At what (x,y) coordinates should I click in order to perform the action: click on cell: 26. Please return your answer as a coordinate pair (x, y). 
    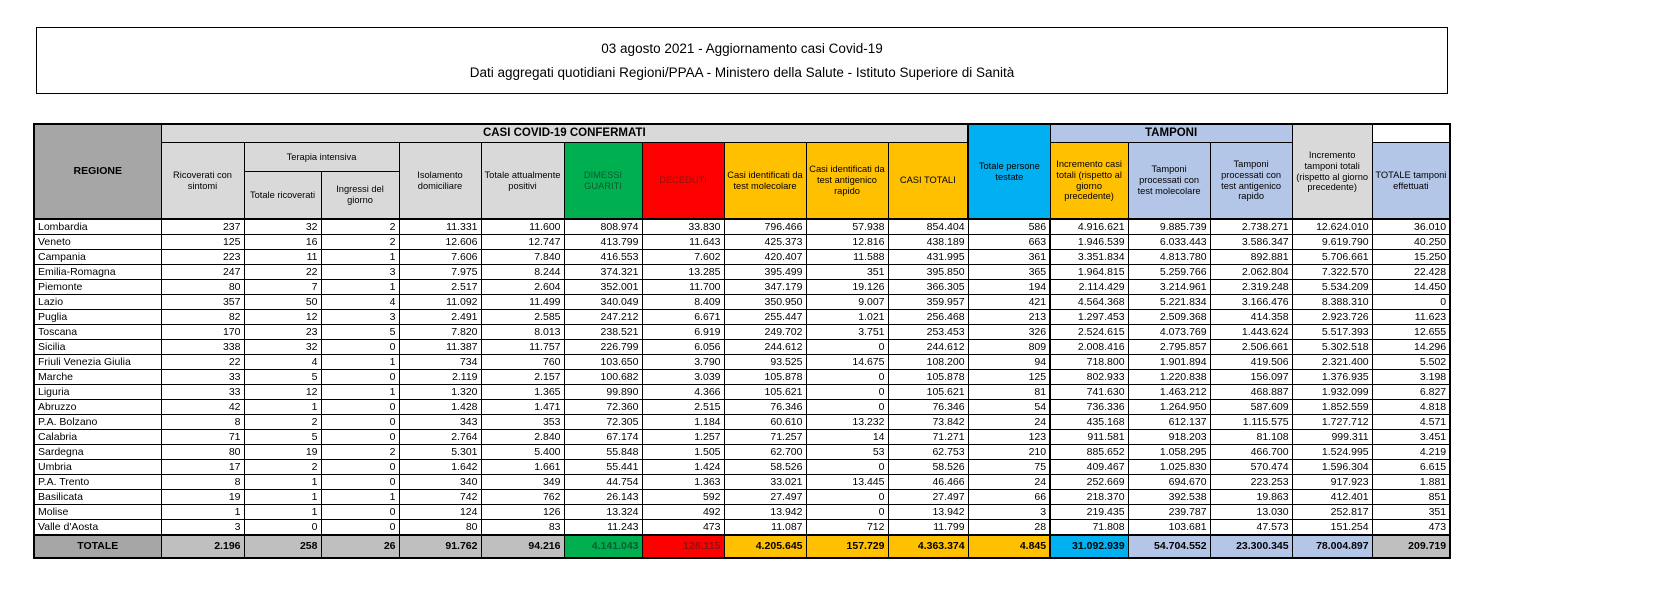
    Looking at the image, I should click on (360, 546).